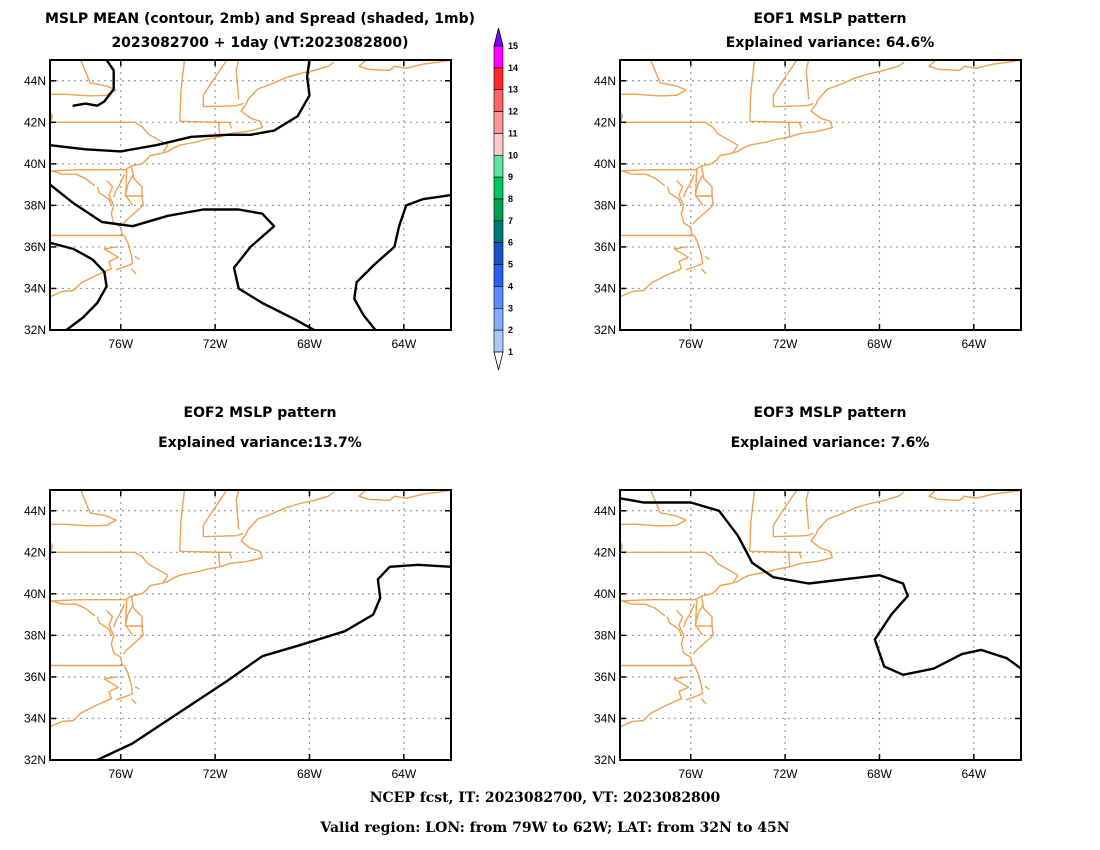 This screenshot has width=1100, height=850. I want to click on contour-line, so click(820, 586).